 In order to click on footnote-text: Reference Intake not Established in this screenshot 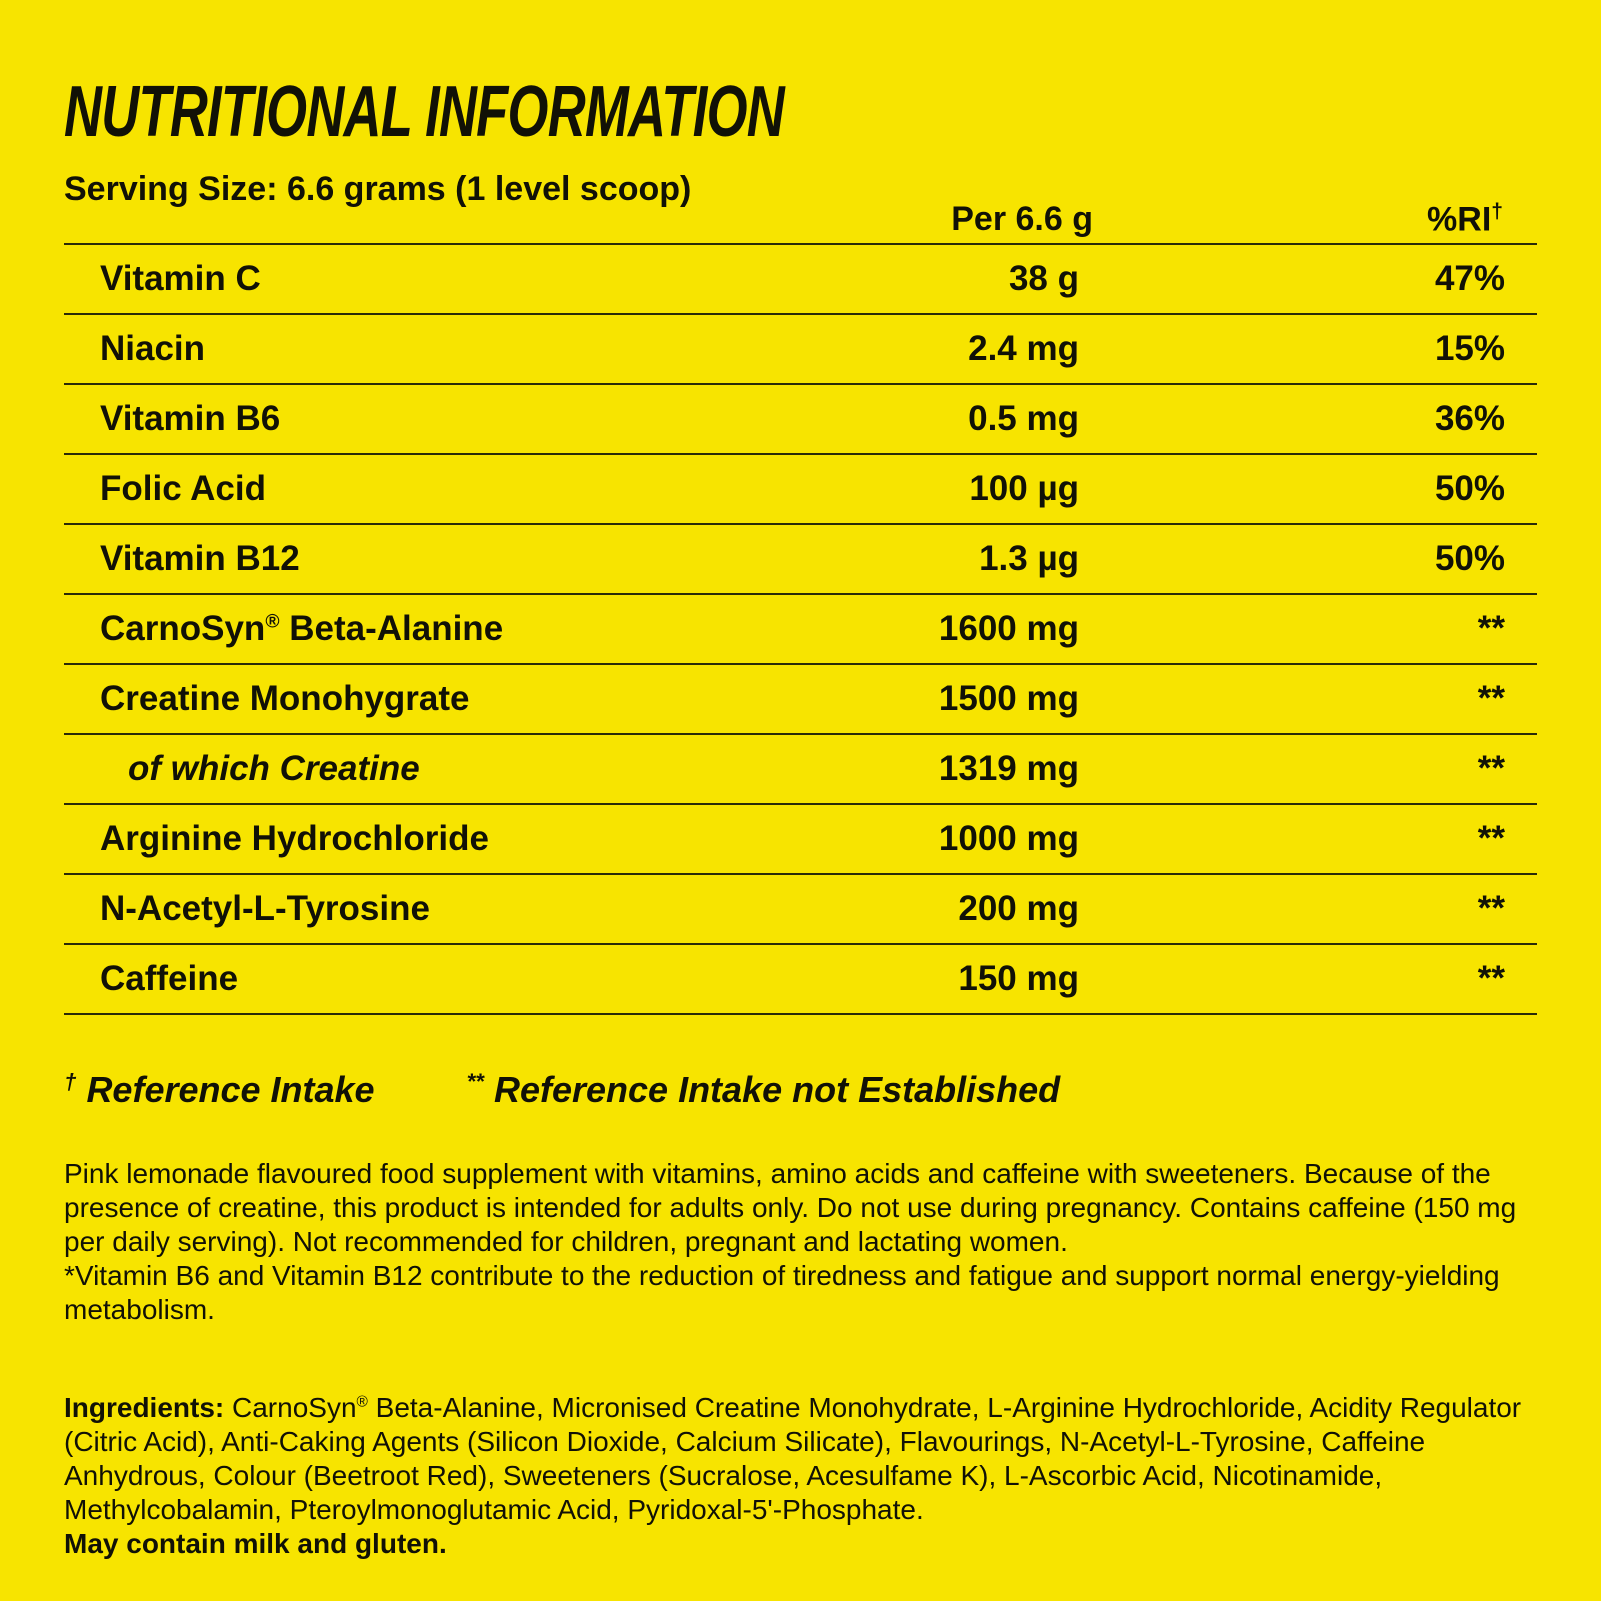, I will do `click(777, 1089)`.